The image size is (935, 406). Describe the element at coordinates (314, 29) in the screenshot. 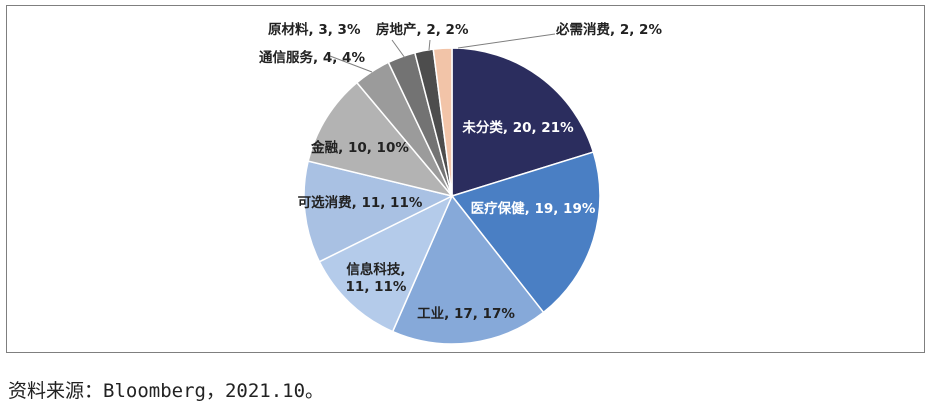

I see `slice-label-7: 原材料, 3, 3%` at that location.